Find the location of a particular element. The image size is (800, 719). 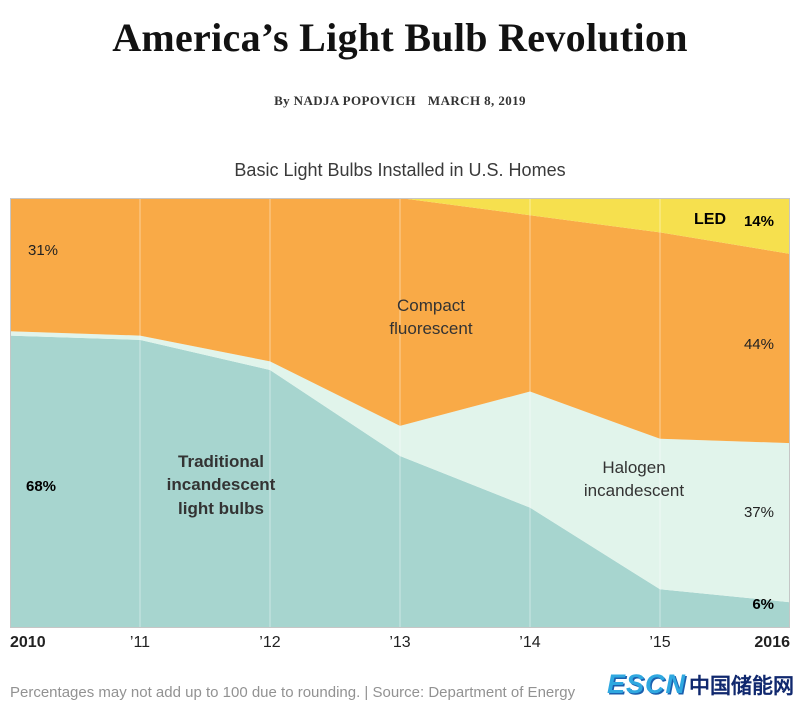

watermark-text: 中国储能网 is located at coordinates (741, 686).